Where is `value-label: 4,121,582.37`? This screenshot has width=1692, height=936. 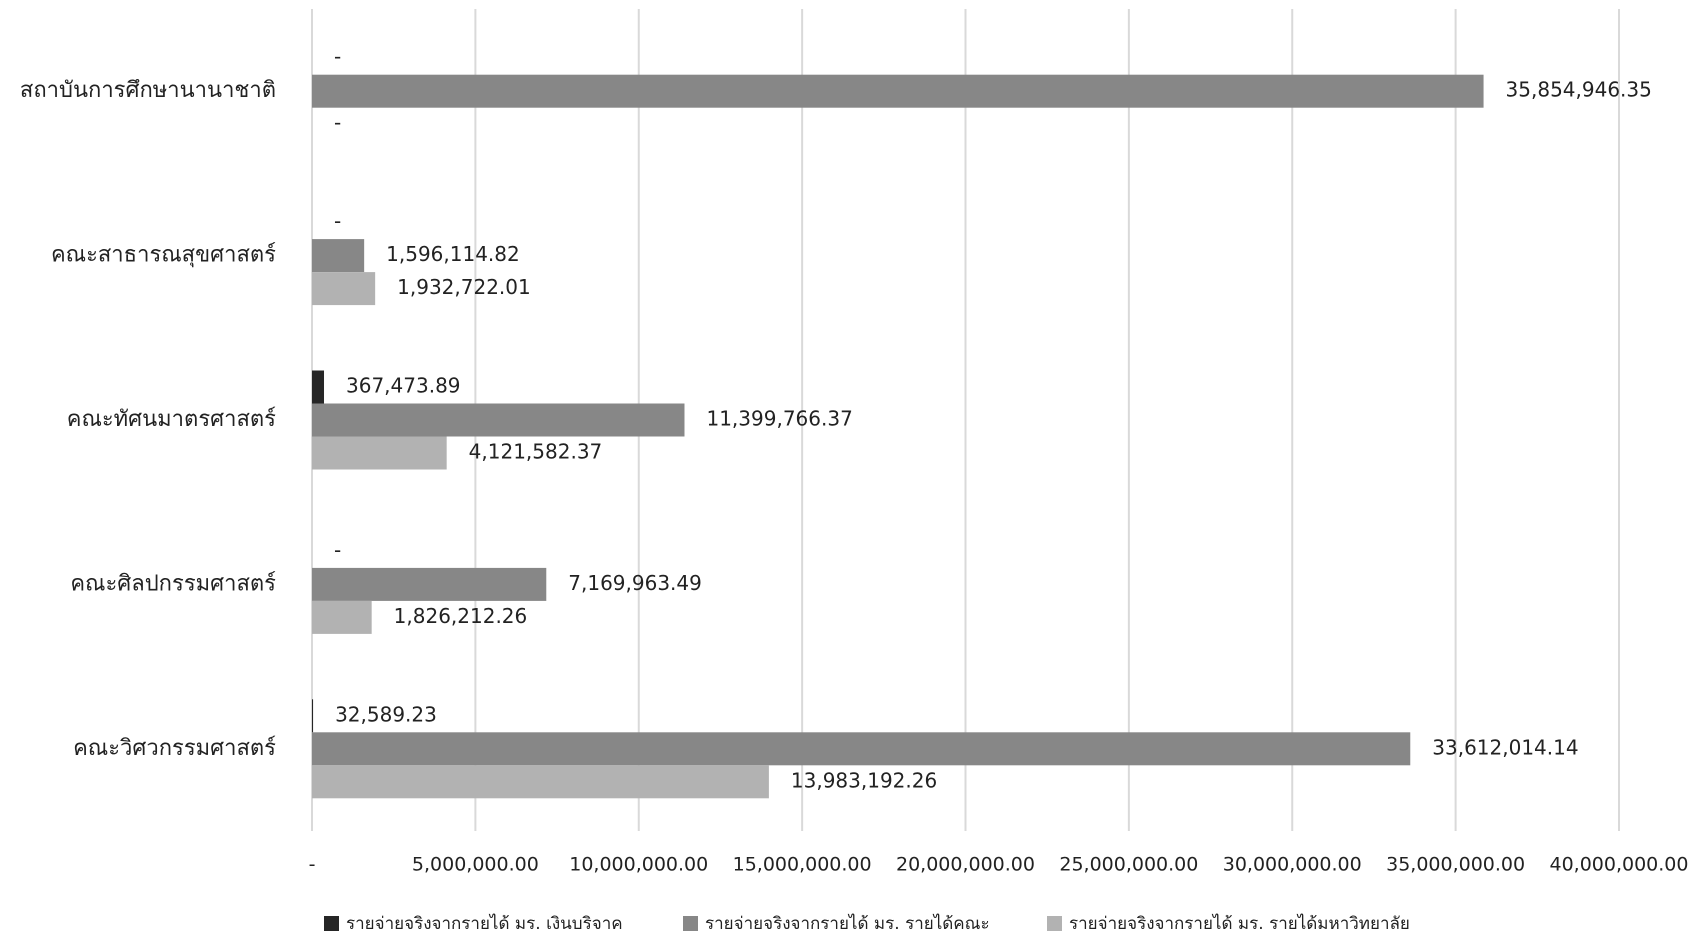
value-label: 4,121,582.37 is located at coordinates (536, 452).